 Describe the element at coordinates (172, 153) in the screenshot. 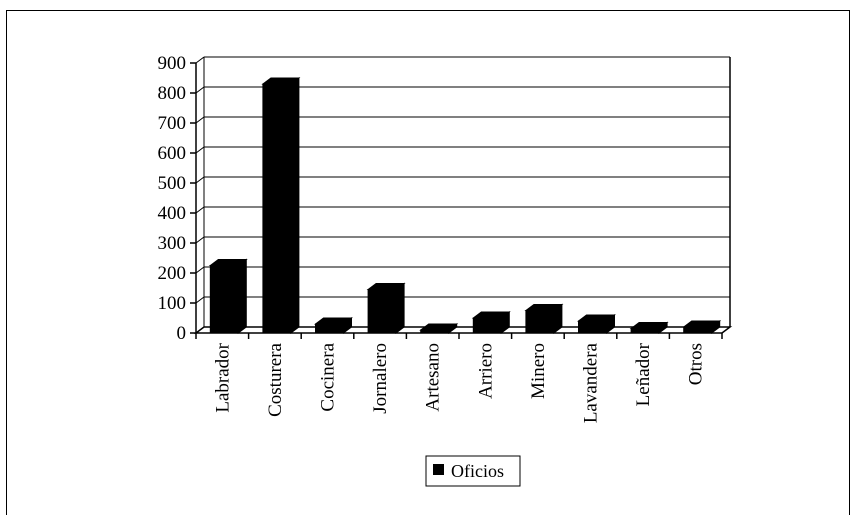

I see `y-tick-label: 600` at that location.